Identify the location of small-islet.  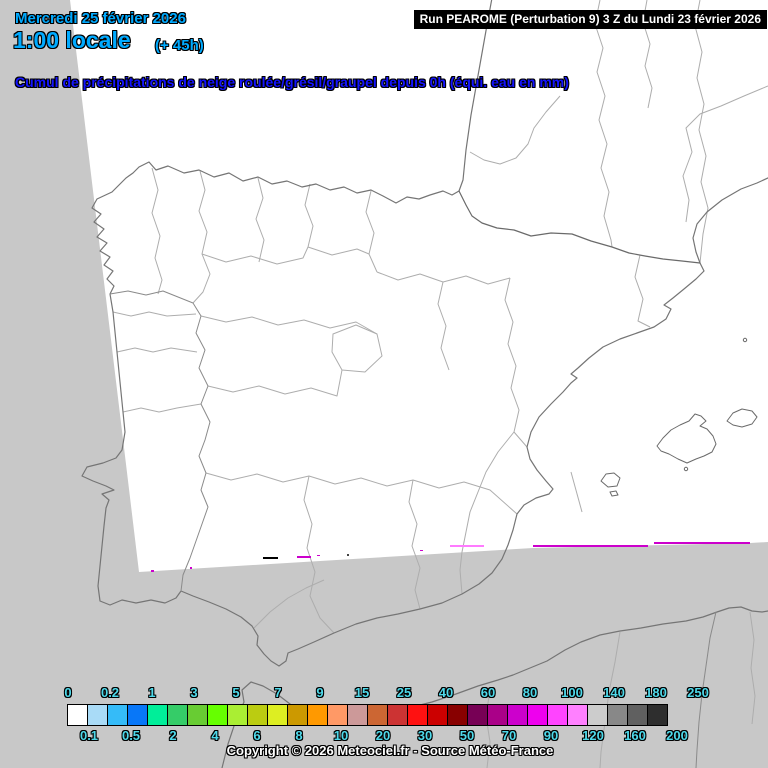
(745, 340).